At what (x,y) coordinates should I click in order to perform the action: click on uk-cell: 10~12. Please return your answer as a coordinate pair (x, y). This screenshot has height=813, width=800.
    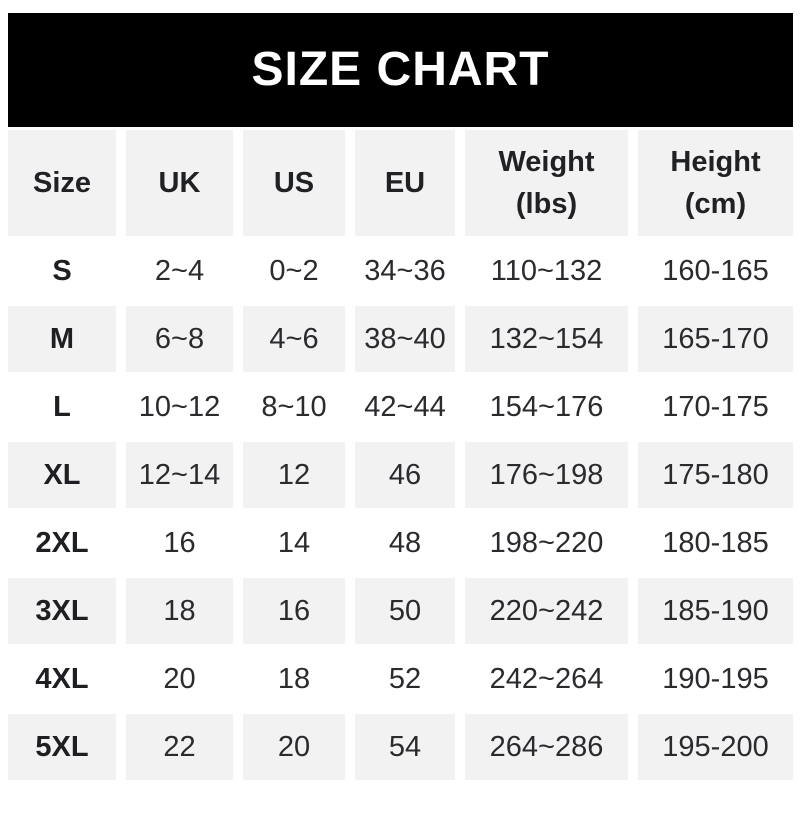
    Looking at the image, I should click on (179, 407).